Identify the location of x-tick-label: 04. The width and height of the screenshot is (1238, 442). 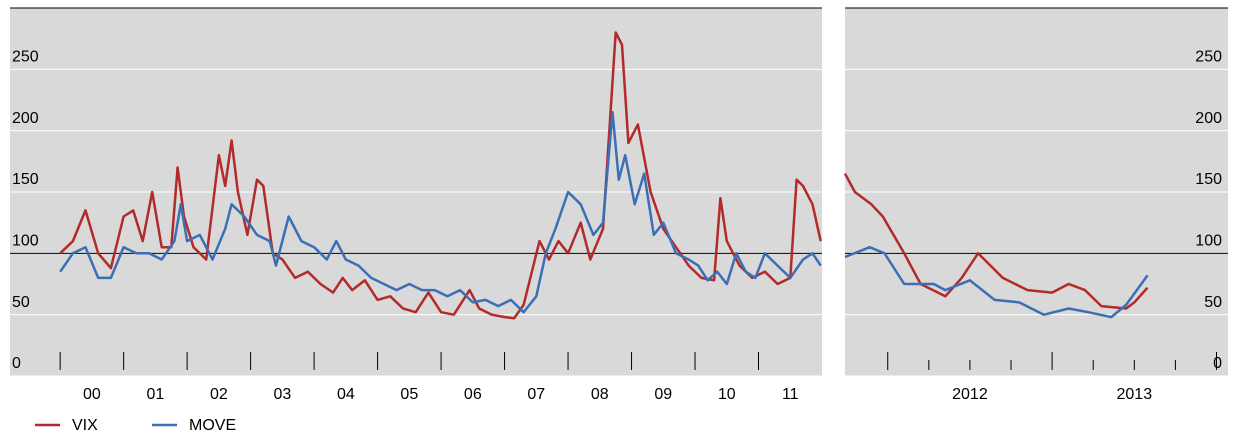
(346, 394).